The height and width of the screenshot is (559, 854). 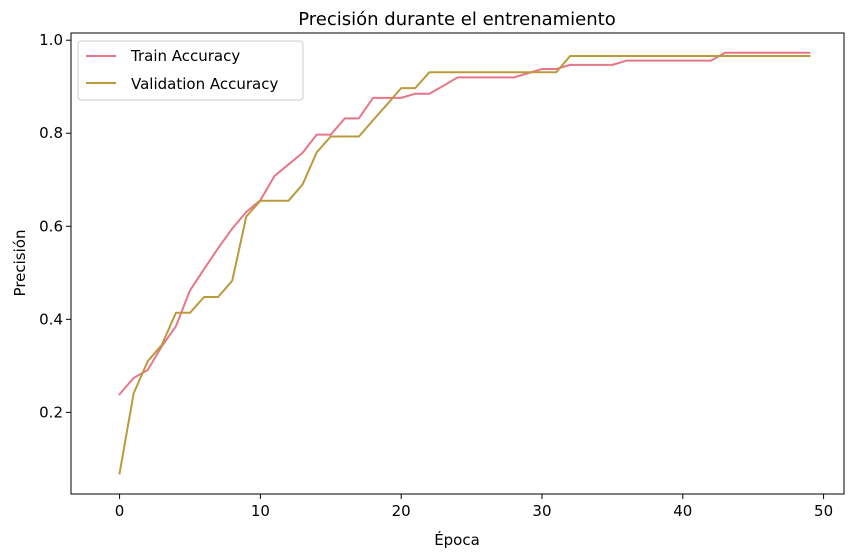 What do you see at coordinates (823, 511) in the screenshot?
I see `x-tick-label: 50` at bounding box center [823, 511].